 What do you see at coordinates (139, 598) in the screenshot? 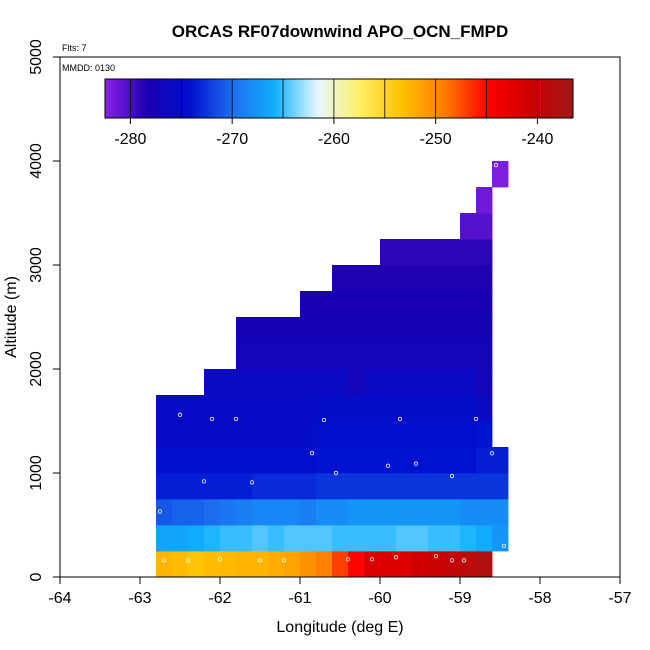
I see `x-tick-label: -63` at bounding box center [139, 598].